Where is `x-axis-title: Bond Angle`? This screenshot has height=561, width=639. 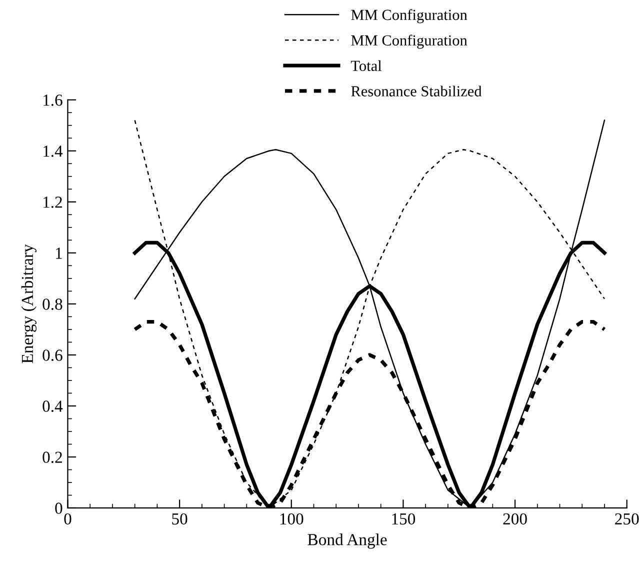
x-axis-title: Bond Angle is located at coordinates (347, 541).